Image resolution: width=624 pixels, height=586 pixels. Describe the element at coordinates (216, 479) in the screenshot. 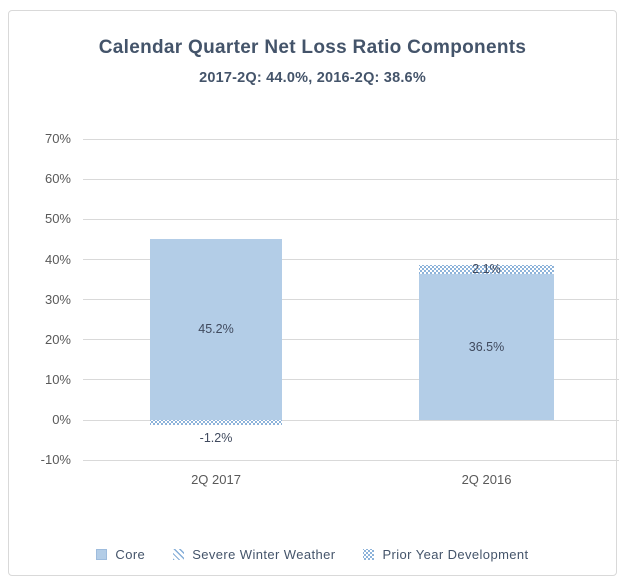

I see `x-axis-label: 2Q 2017` at that location.